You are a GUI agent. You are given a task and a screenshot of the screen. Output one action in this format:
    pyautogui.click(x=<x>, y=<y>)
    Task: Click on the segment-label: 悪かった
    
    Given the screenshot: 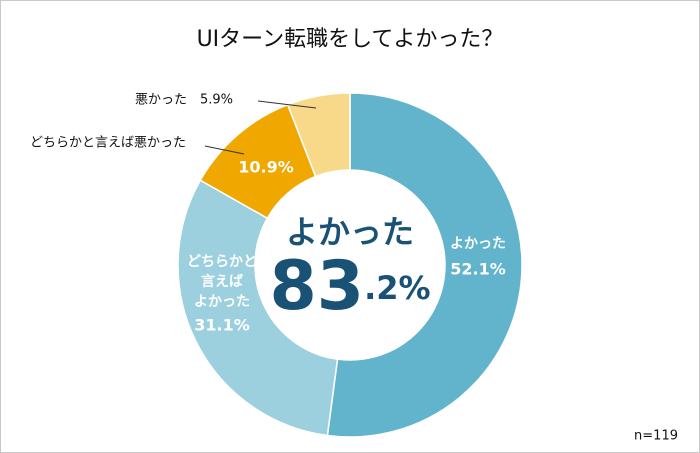 What is the action you would take?
    pyautogui.click(x=161, y=100)
    